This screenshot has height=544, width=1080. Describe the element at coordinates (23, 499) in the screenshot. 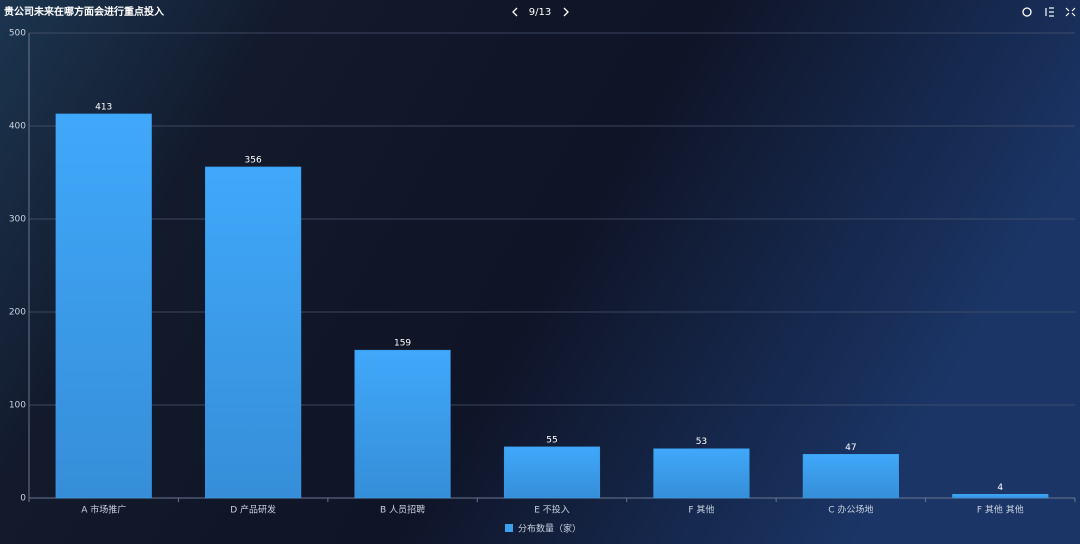

I see `y-tick-label: 0` at that location.